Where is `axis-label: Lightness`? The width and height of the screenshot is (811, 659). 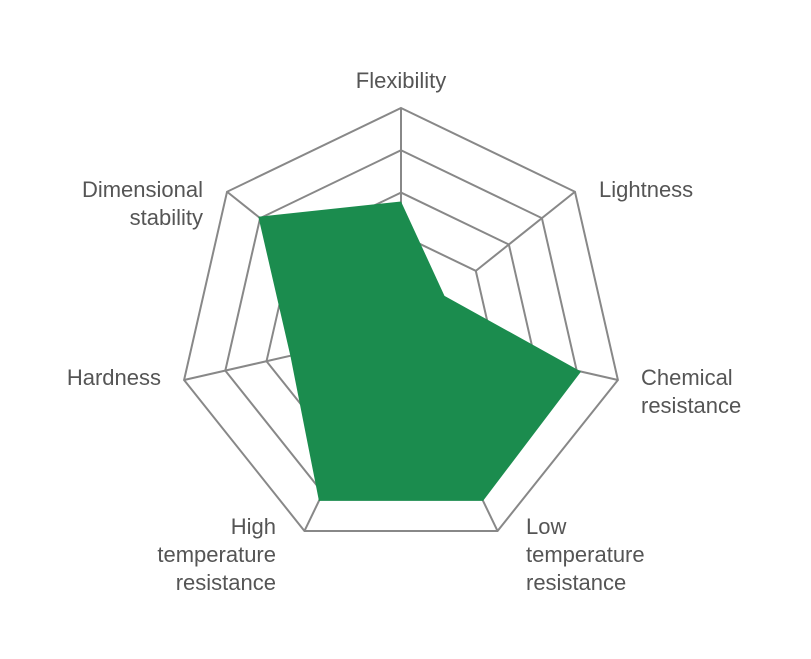
axis-label: Lightness is located at coordinates (646, 189).